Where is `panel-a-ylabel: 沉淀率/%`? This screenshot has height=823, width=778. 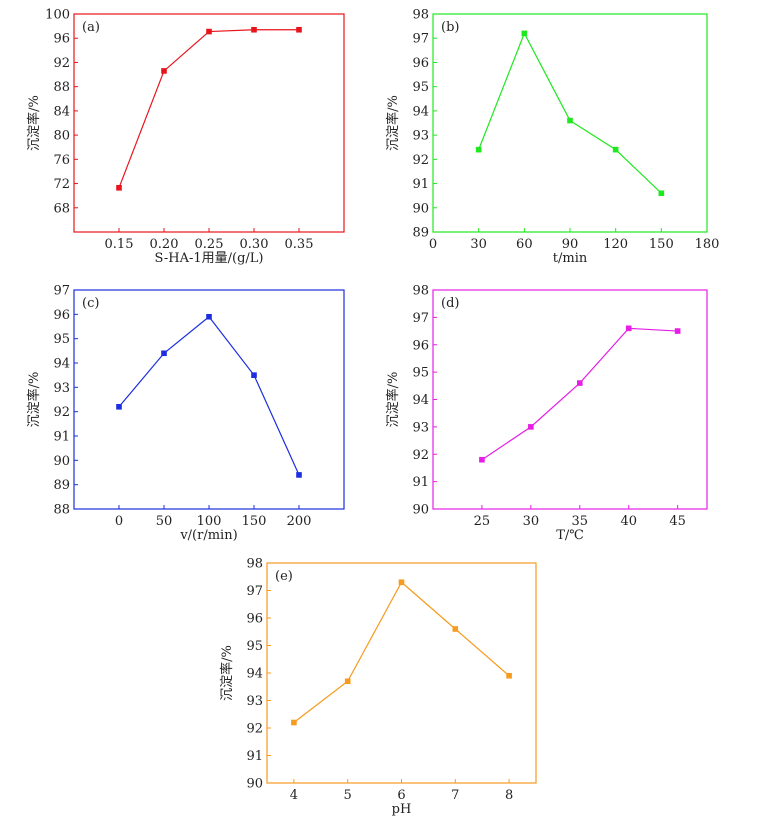 panel-a-ylabel: 沉淀率/% is located at coordinates (34, 123).